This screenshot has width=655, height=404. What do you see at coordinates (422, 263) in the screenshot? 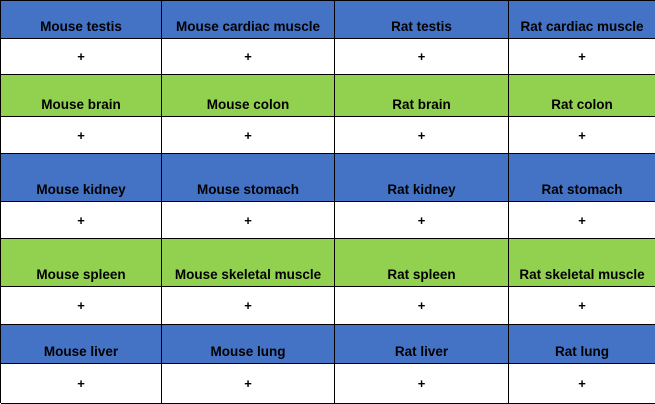
I see `tissue-header-cell: Rat spleen` at bounding box center [422, 263].